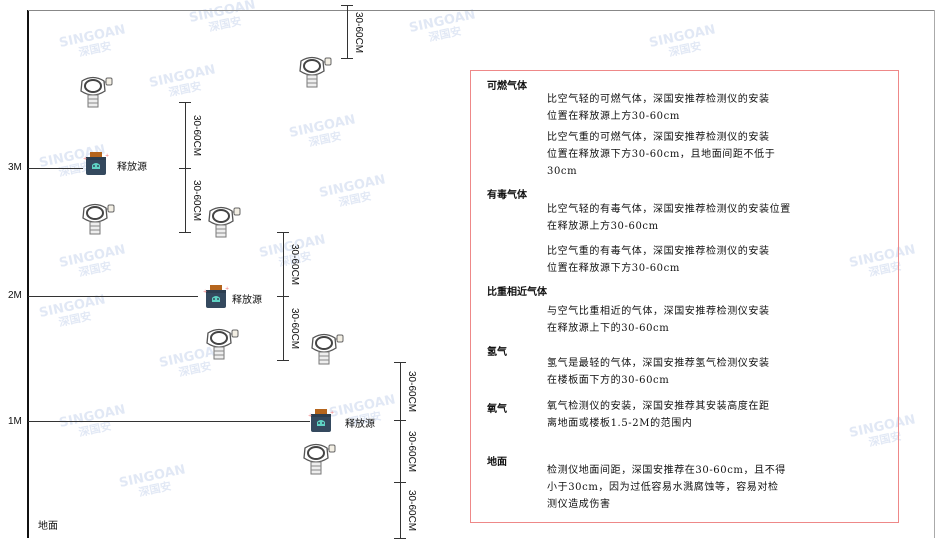  I want to click on level-2m-line, so click(113, 296).